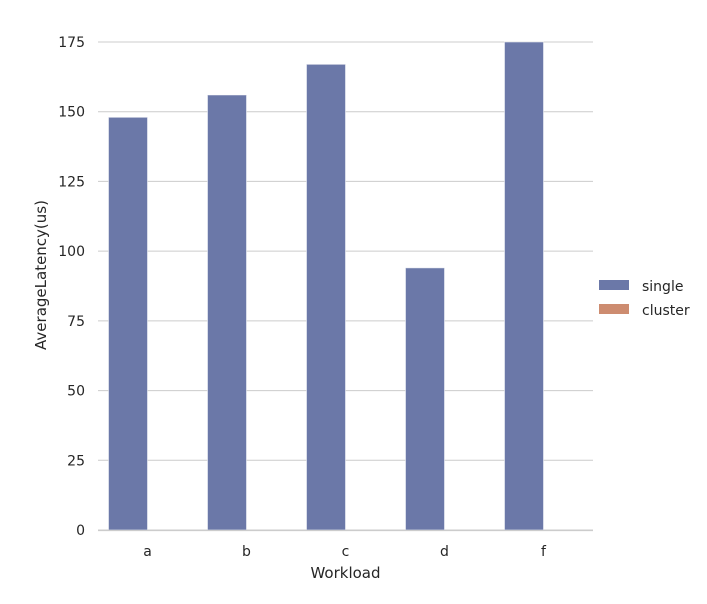 The image size is (707, 604). Describe the element at coordinates (147, 552) in the screenshot. I see `x-tick-label: a` at that location.